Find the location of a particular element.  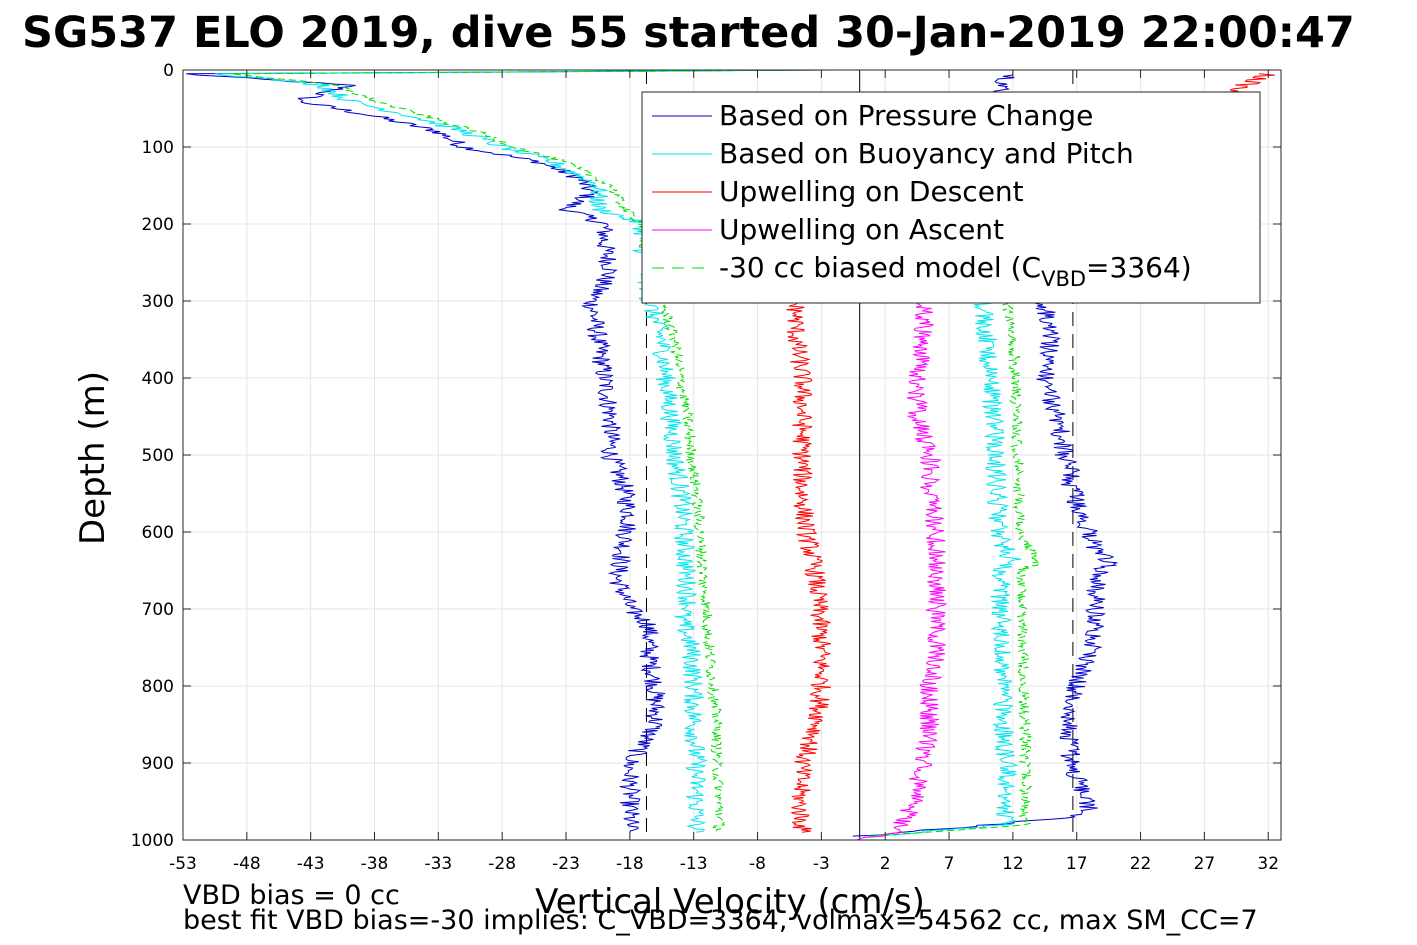

y-tick-label: 600 is located at coordinates (158, 533).